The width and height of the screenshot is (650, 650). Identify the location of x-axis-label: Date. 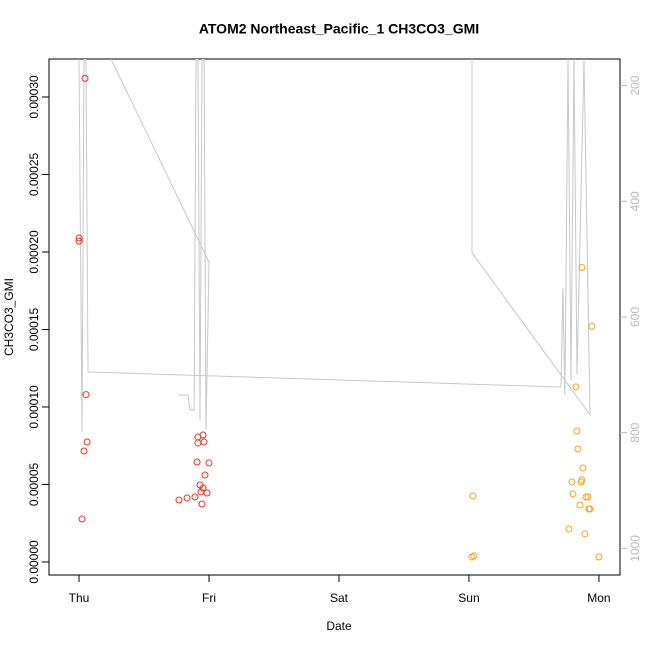
(339, 626).